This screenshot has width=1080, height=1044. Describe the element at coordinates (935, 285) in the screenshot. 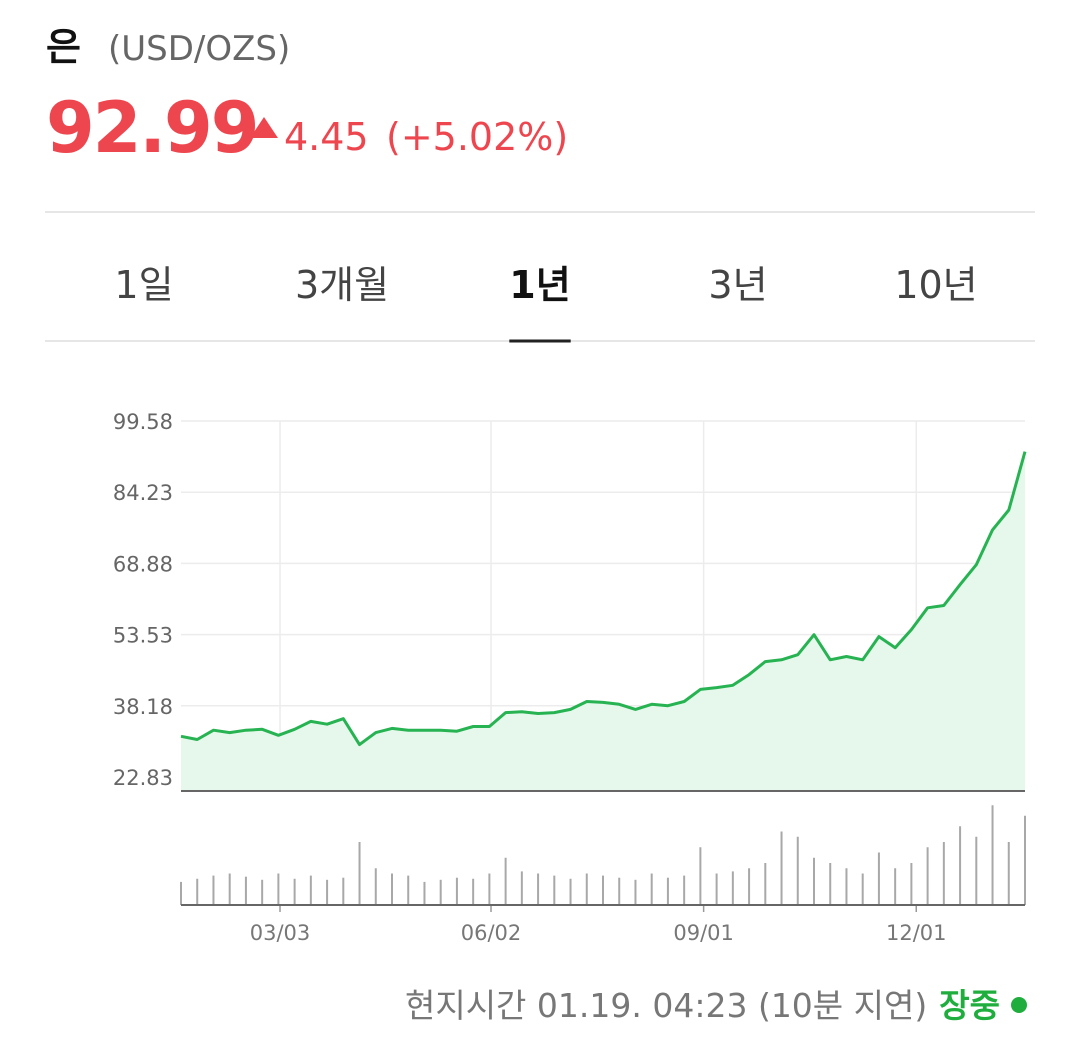

I see `tab: 10년` at that location.